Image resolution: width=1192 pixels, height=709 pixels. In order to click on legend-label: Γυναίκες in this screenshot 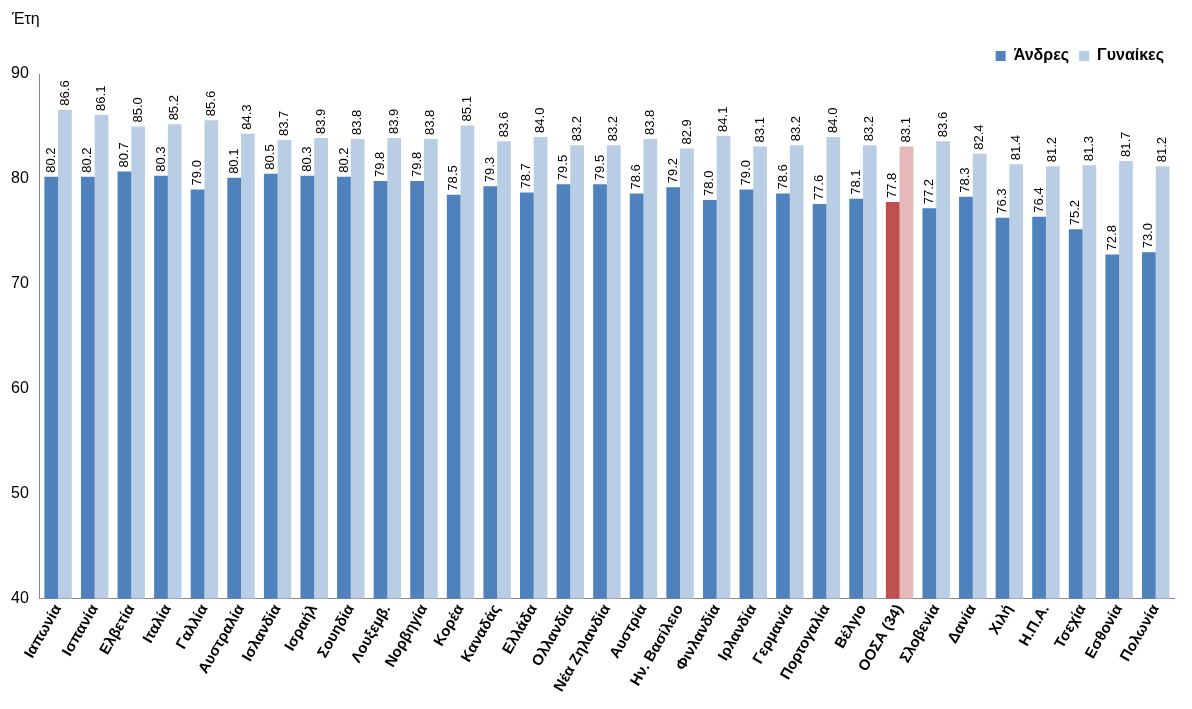, I will do `click(1131, 55)`.